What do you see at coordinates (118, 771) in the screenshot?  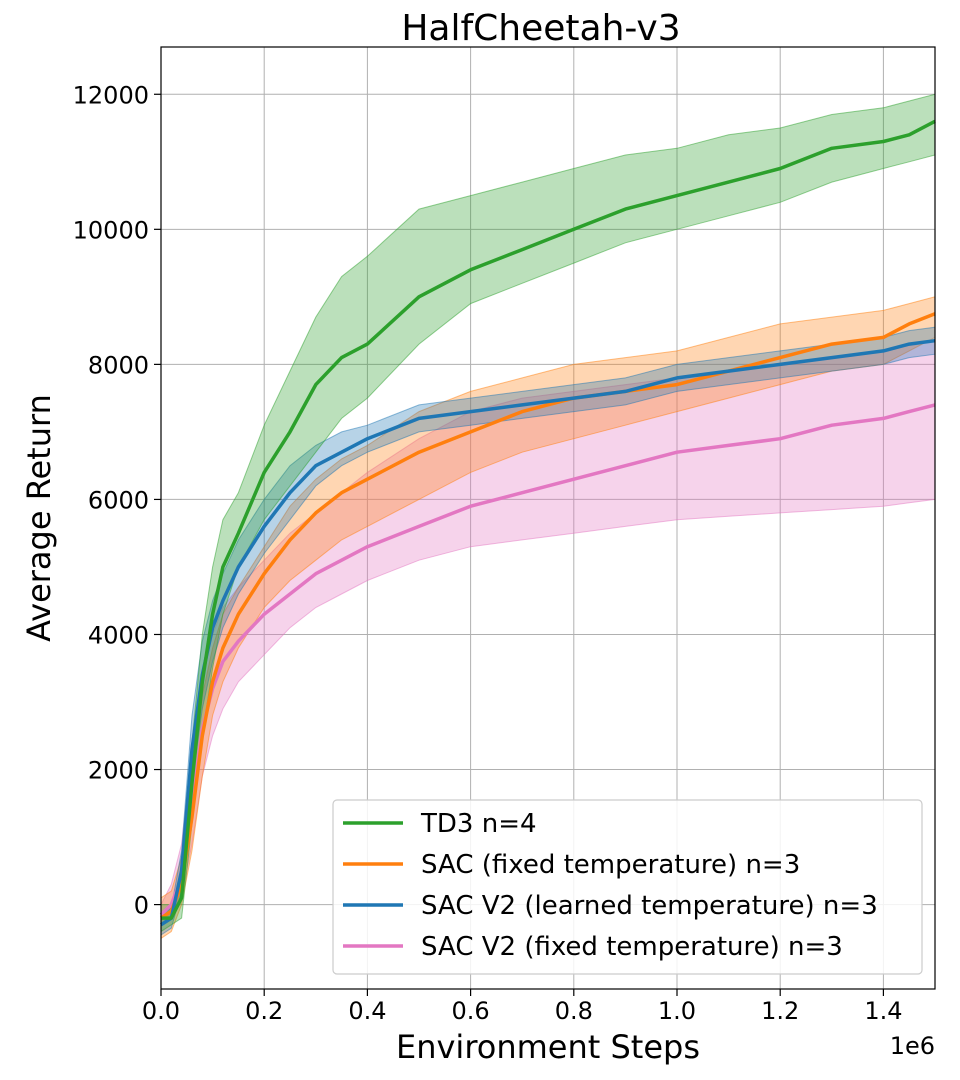 I see `y-tick-label: 2000` at bounding box center [118, 771].